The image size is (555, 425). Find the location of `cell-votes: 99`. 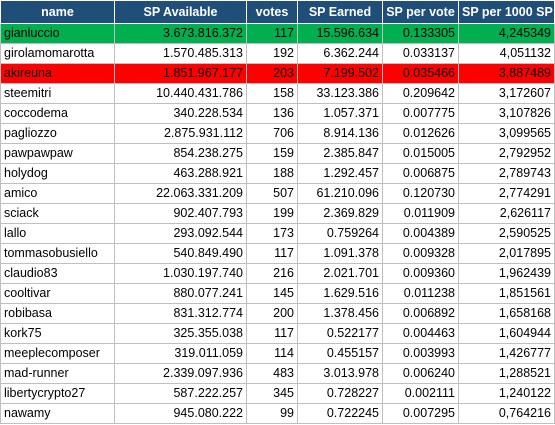

cell-votes: 99 is located at coordinates (272, 413).